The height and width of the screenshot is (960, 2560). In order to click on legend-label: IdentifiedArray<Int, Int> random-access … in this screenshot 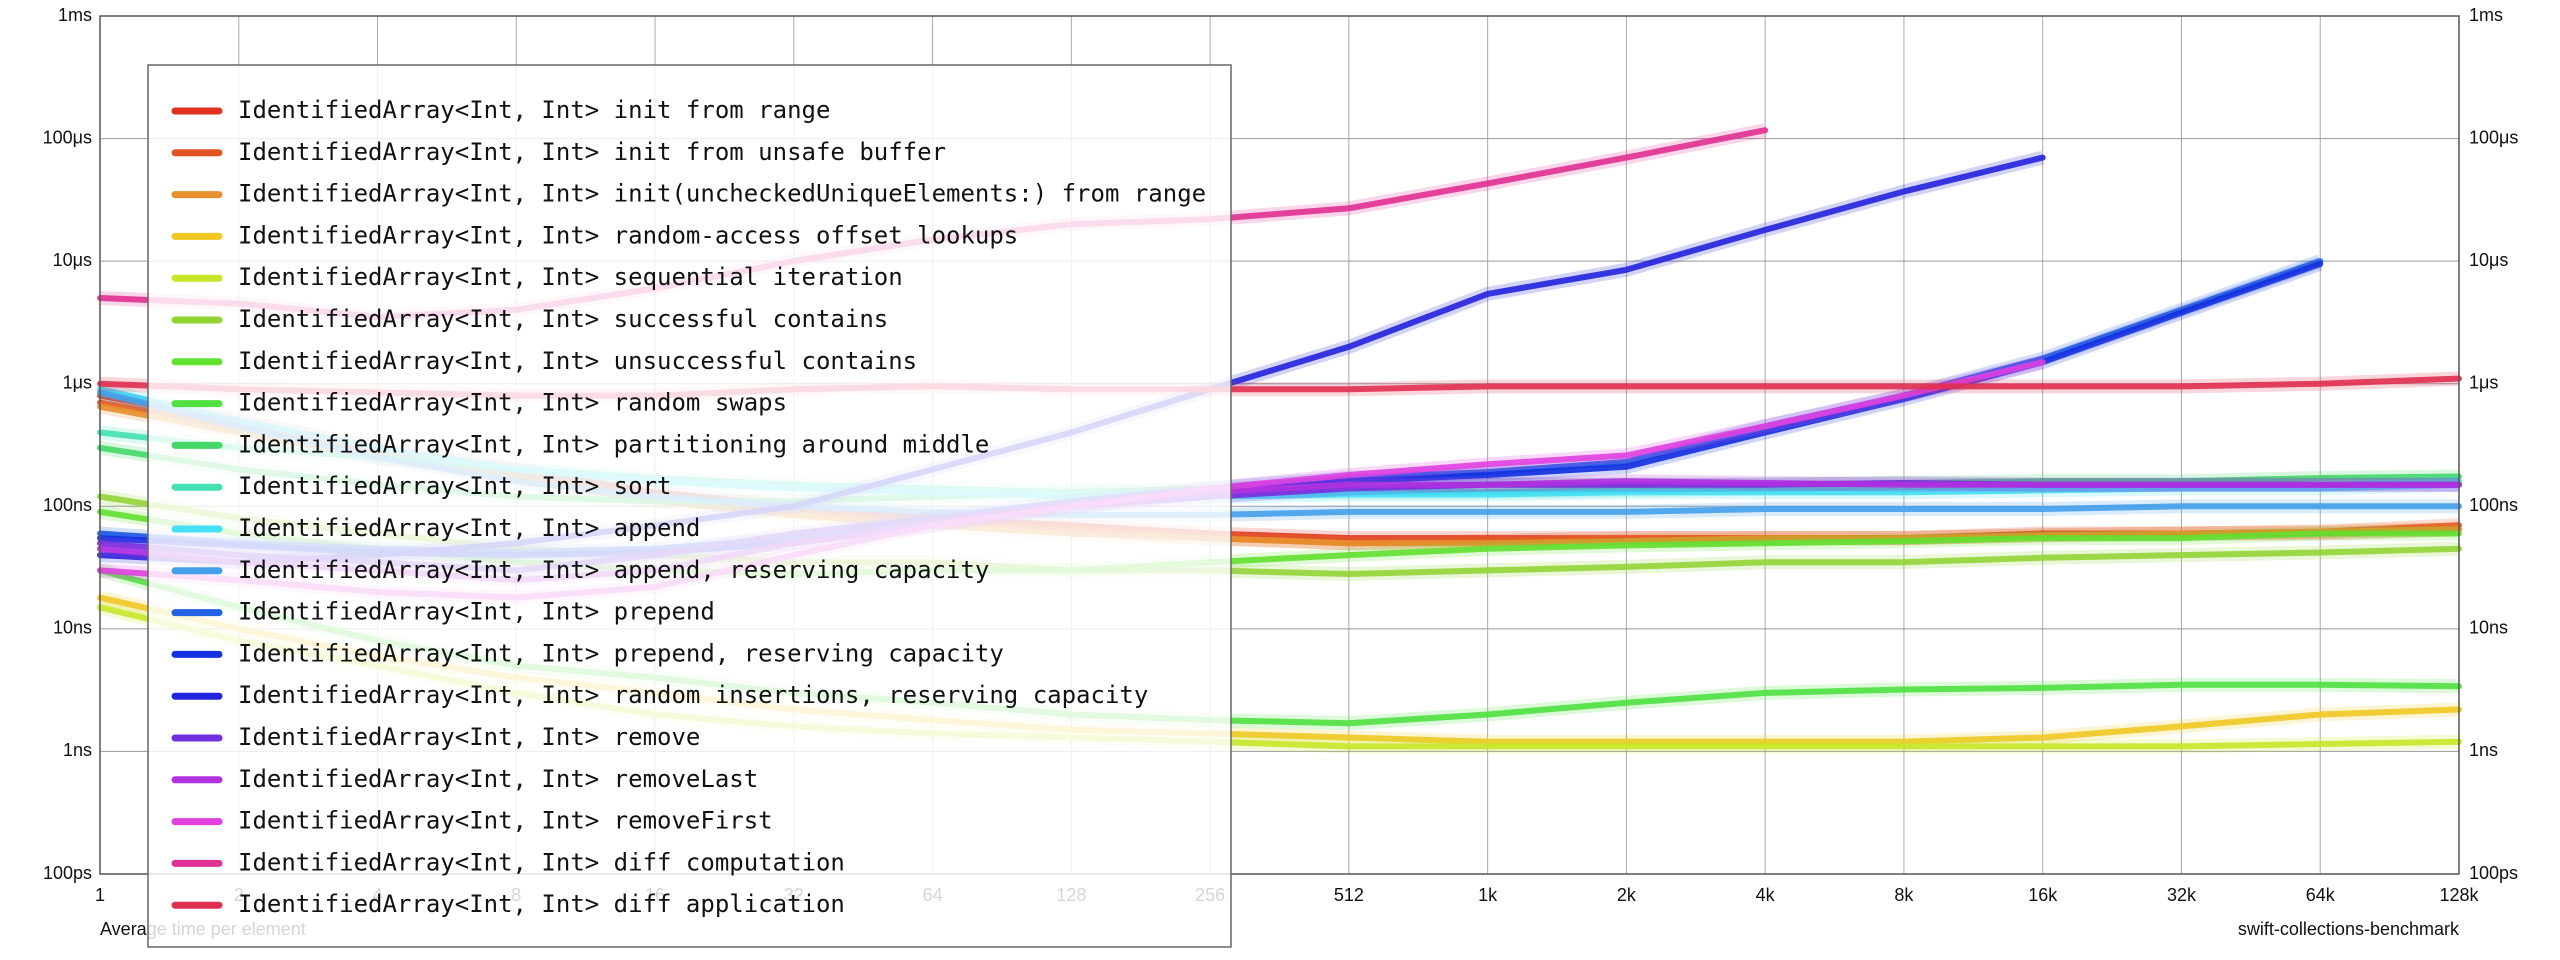, I will do `click(628, 235)`.